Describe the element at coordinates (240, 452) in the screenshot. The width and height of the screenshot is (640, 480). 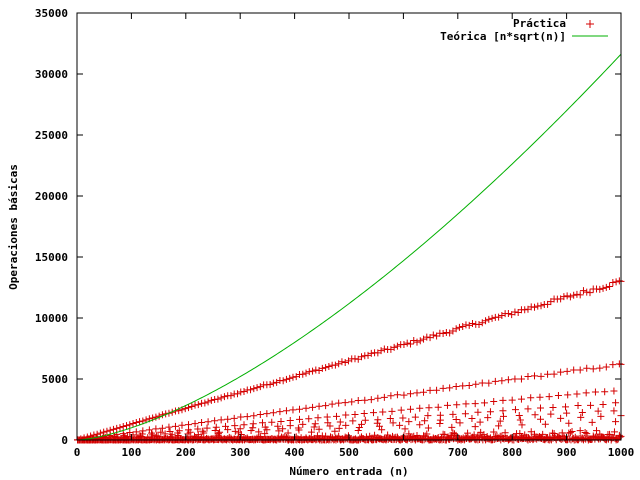
I see `x-tick-label: 300` at that location.